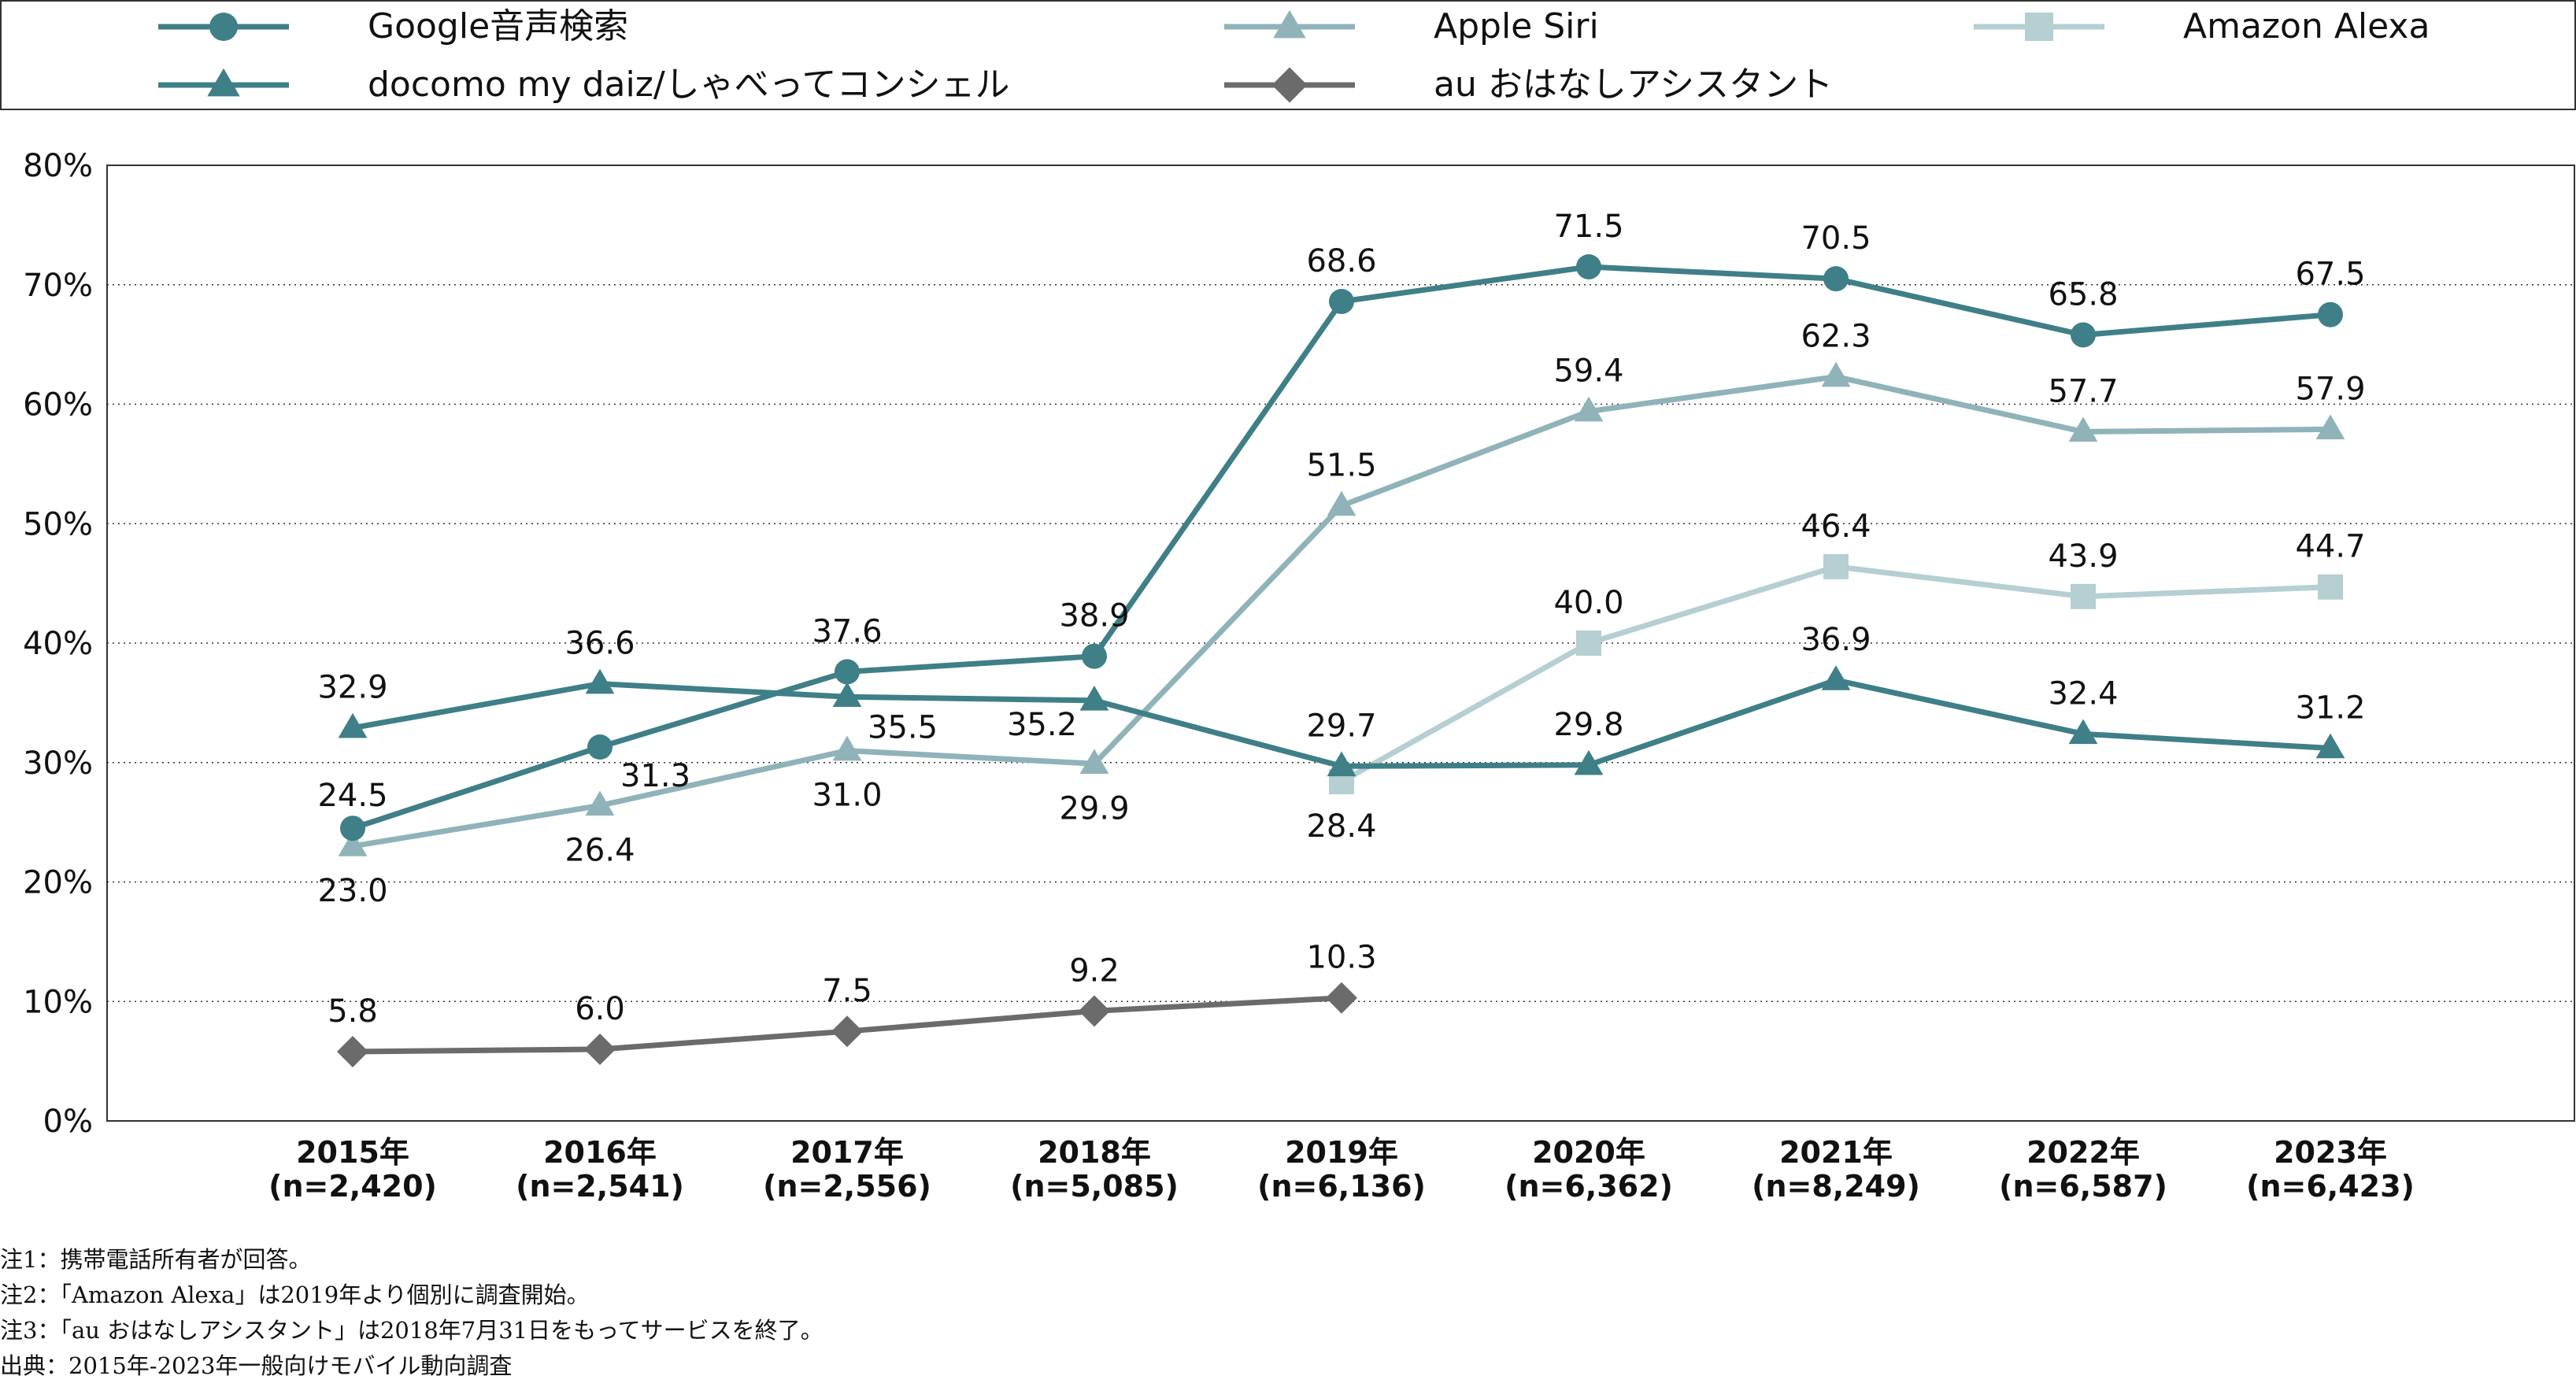 This screenshot has height=1398, width=2576. I want to click on source-note: 出典：2015年-2023年一般向けモバイル動向調査, so click(256, 1365).